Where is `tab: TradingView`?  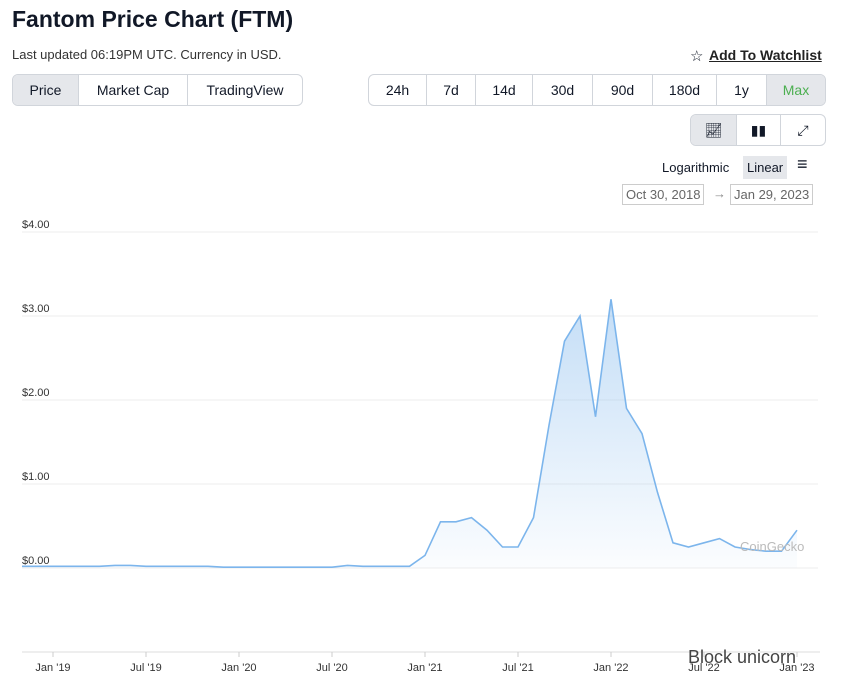 tab: TradingView is located at coordinates (245, 90).